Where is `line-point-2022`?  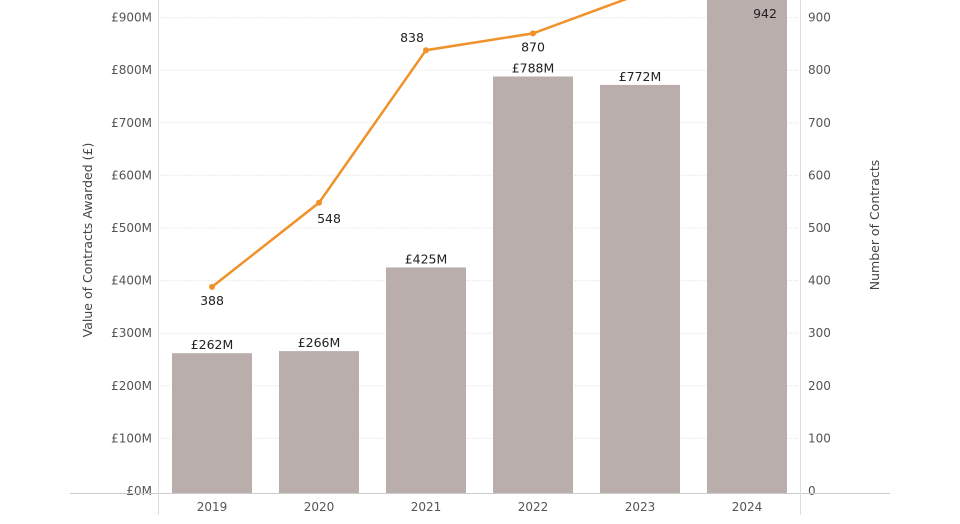
line-point-2022 is located at coordinates (533, 33).